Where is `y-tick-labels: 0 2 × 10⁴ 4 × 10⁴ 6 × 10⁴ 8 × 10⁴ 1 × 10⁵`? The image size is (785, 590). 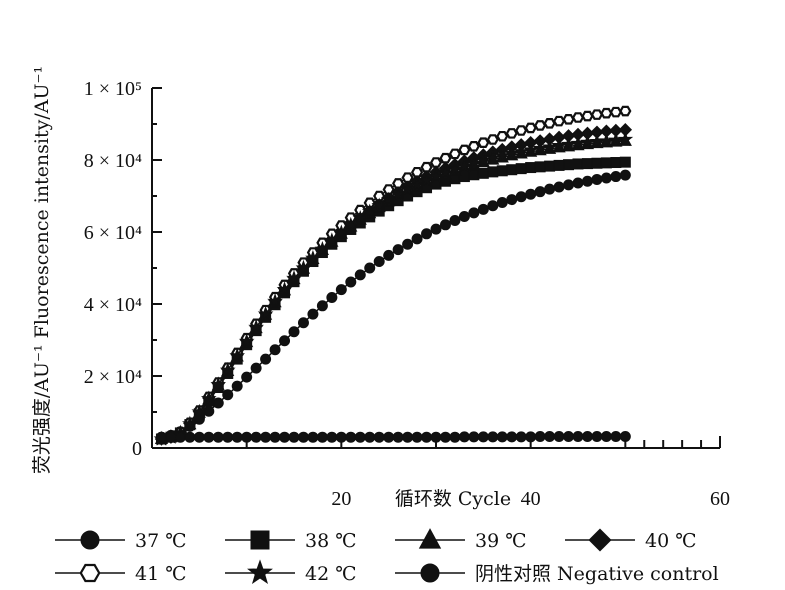 y-tick-labels: 0 2 × 10⁴ 4 × 10⁴ 6 × 10⁴ 8 × 10⁴ 1 × 10⁵ is located at coordinates (113, 269).